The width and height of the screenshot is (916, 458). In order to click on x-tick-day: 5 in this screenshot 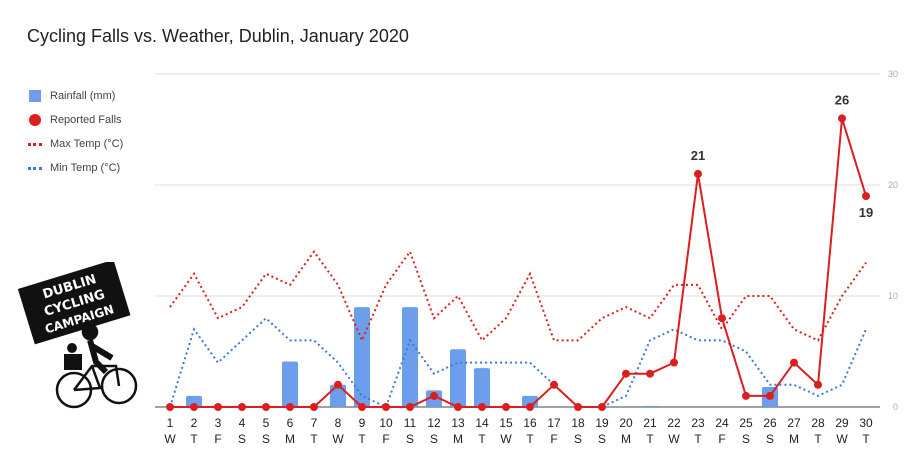, I will do `click(266, 423)`.